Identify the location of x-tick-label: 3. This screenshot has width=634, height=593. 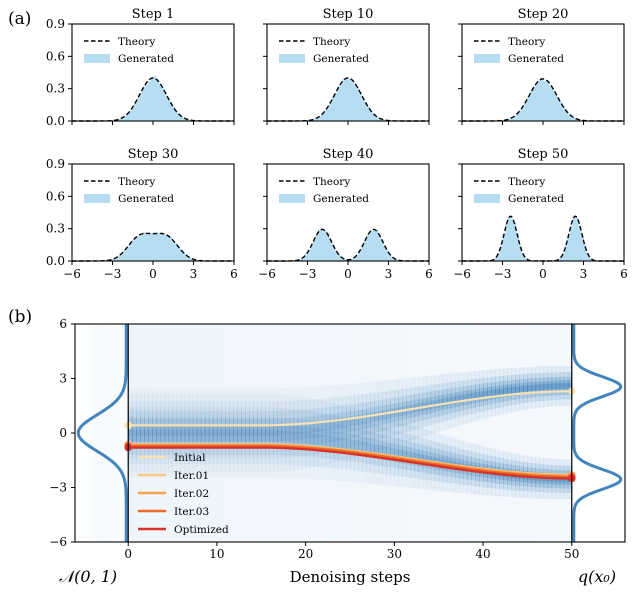
(194, 274).